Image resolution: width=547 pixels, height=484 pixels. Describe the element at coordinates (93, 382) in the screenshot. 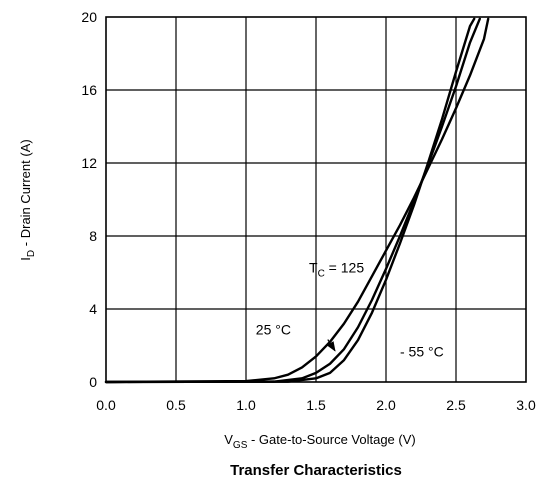

I see `y-tick-label: 0` at that location.